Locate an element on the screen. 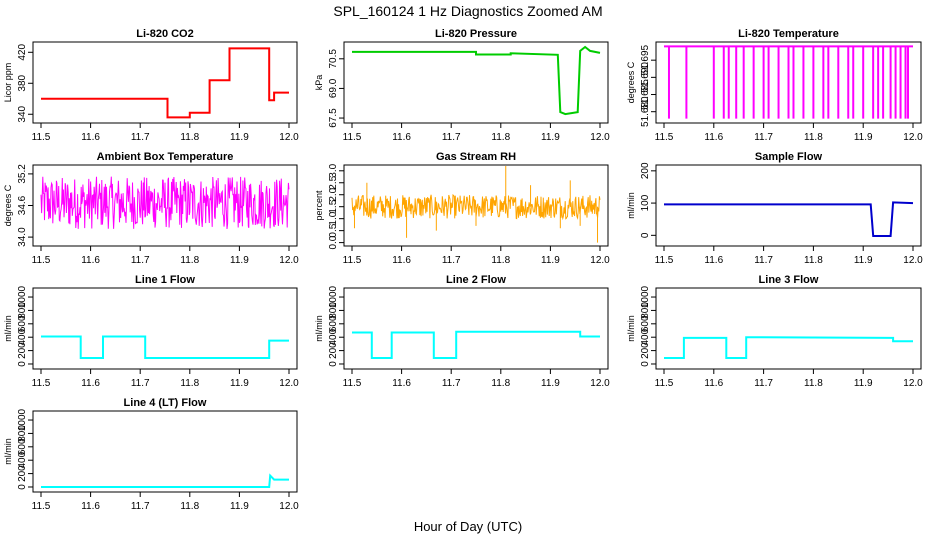 This screenshot has height=540, width=936. panel-4-title: Gas Stream RH is located at coordinates (476, 157).